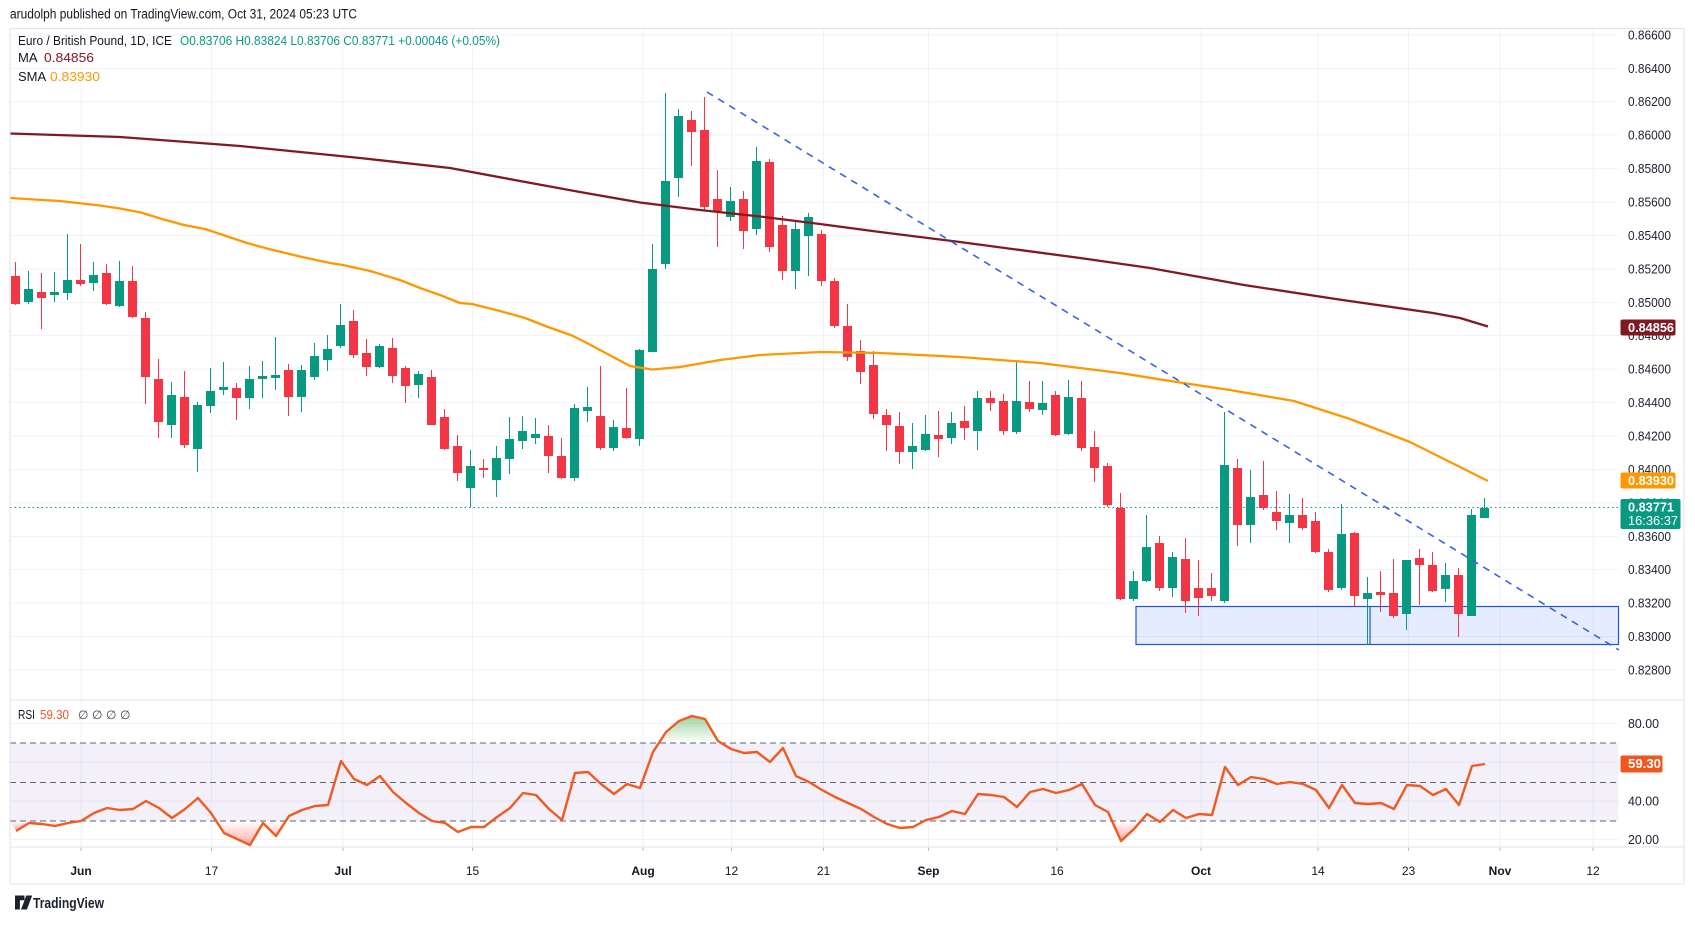 This screenshot has height=926, width=1695. Describe the element at coordinates (1651, 507) in the screenshot. I see `svg-text: 0.83771` at that location.